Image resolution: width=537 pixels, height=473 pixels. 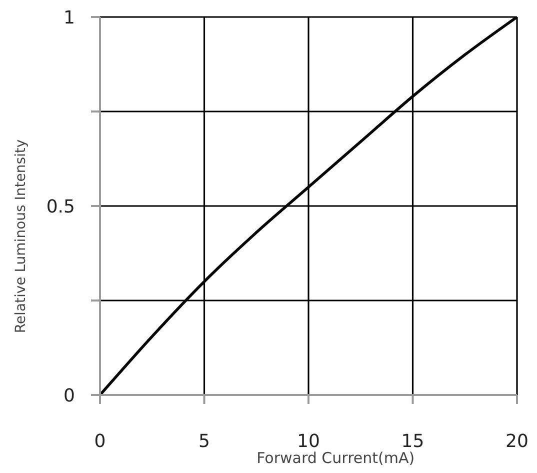 What do you see at coordinates (100, 441) in the screenshot?
I see `x-tick-label: 0` at bounding box center [100, 441].